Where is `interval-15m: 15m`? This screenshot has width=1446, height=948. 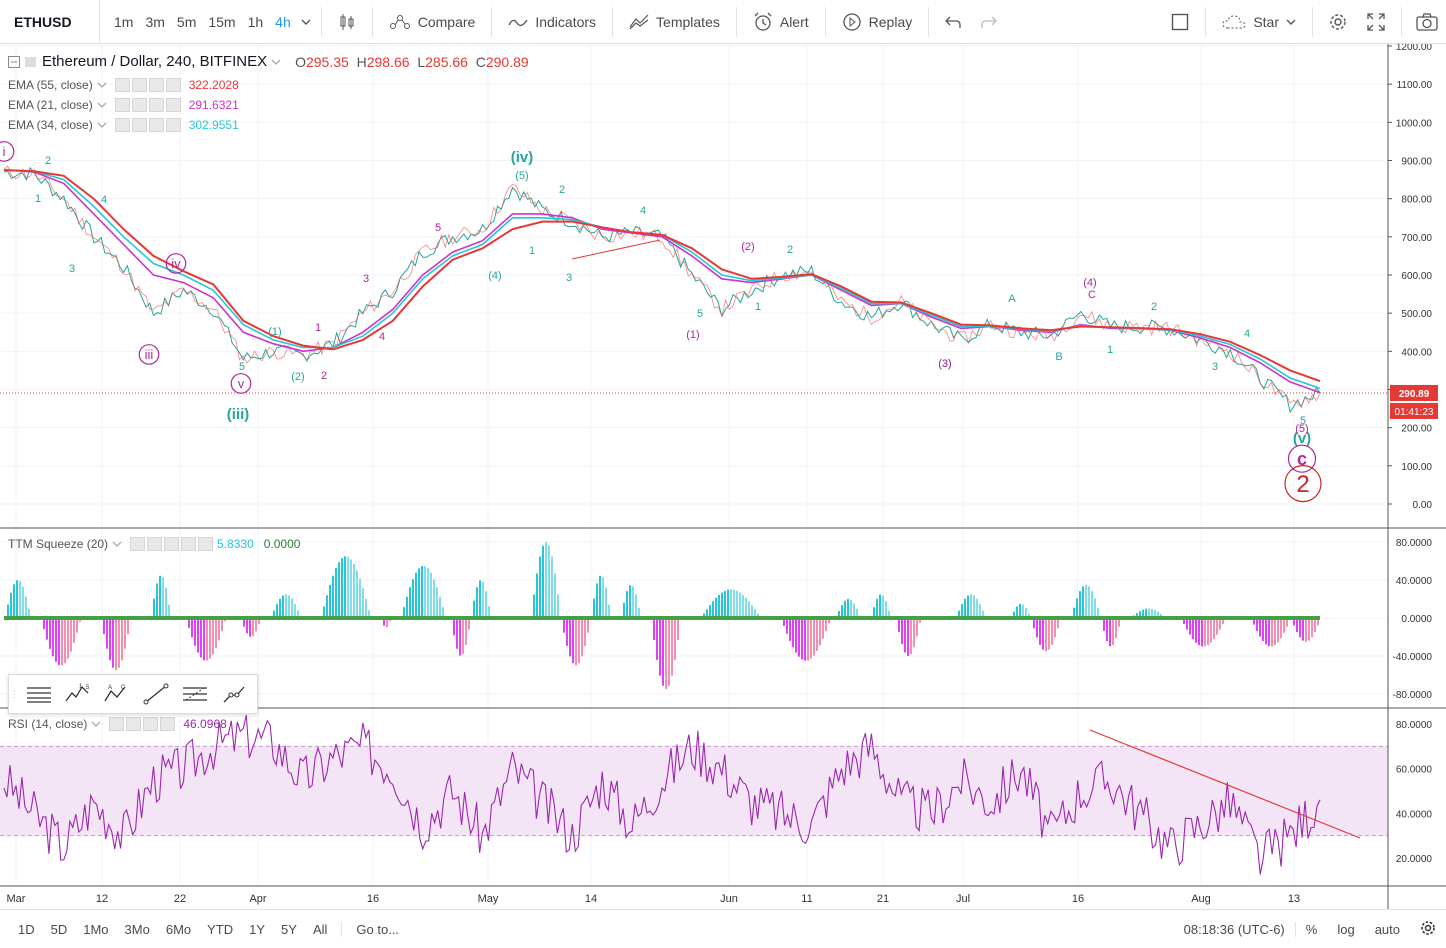 interval-15m: 15m is located at coordinates (222, 21).